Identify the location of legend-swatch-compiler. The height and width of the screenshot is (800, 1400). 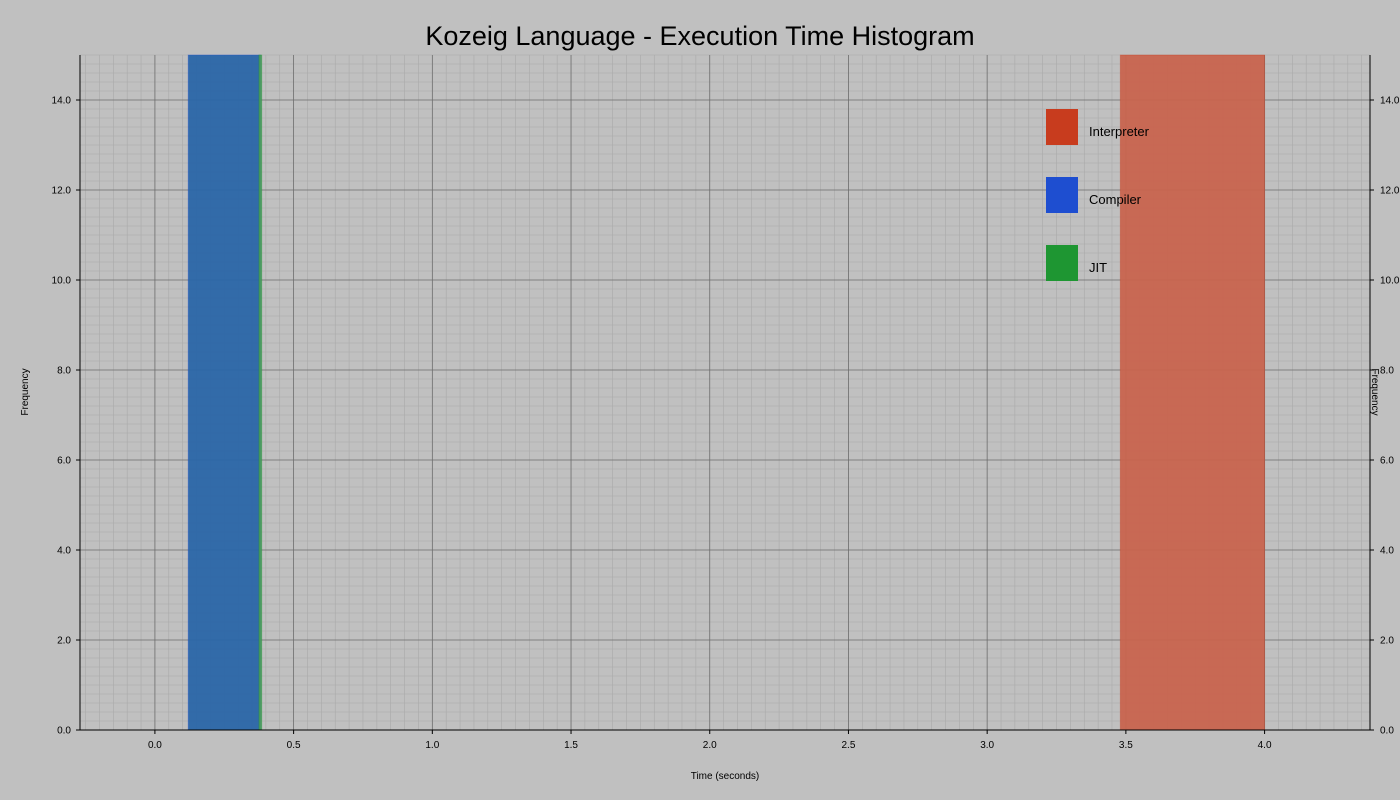
(1062, 195).